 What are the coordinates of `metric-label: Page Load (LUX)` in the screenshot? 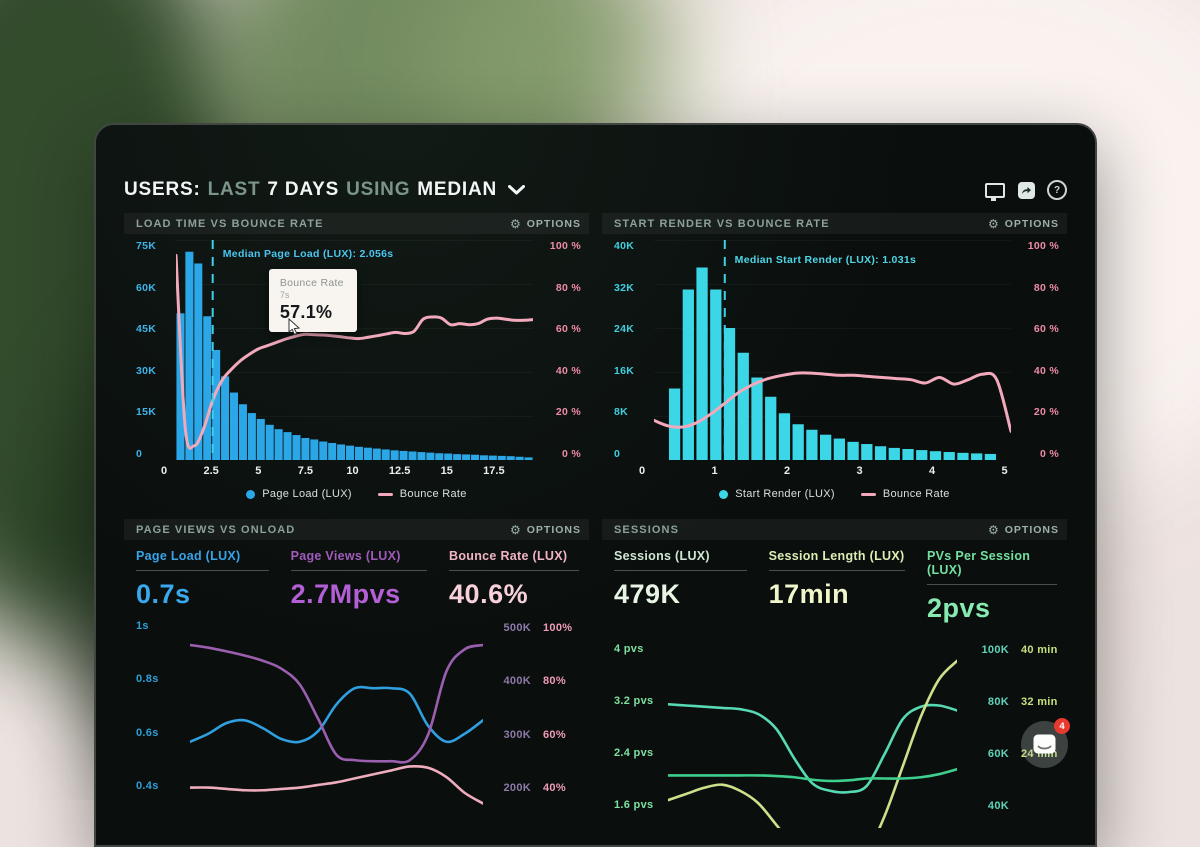 It's located at (202, 556).